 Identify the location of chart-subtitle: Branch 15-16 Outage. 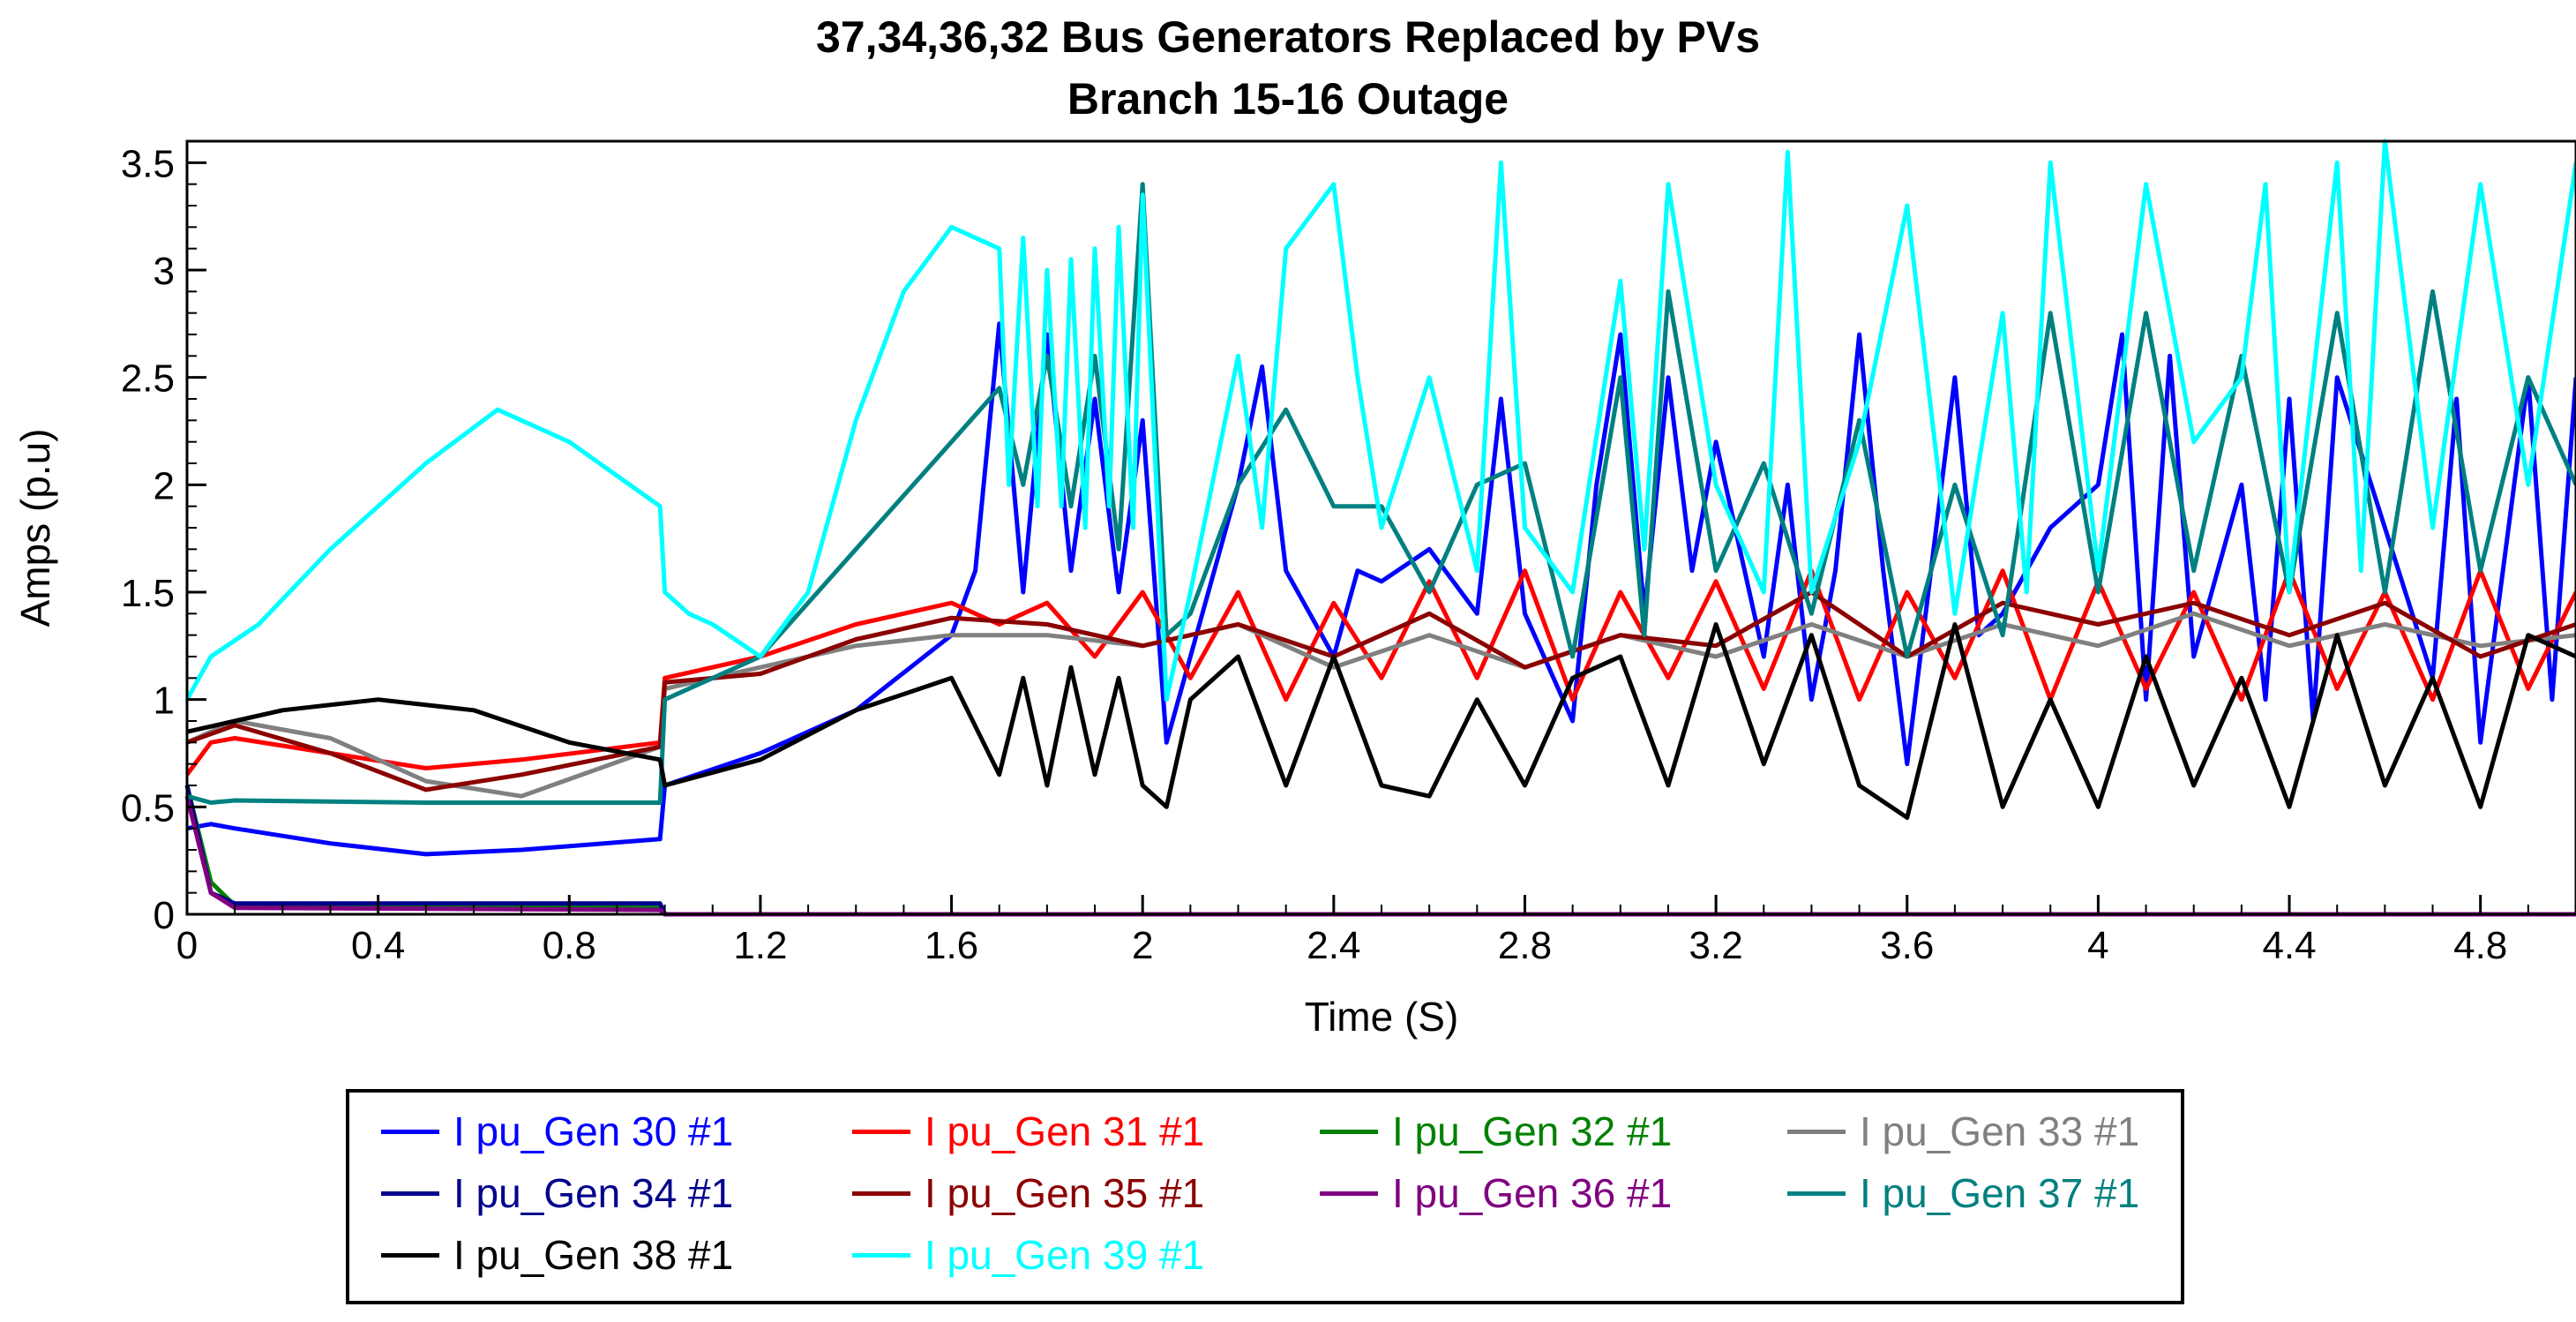
(1288, 99).